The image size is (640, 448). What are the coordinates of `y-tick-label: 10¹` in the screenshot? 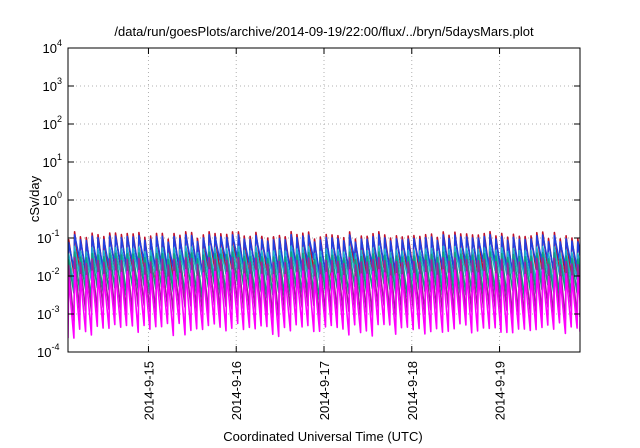 It's located at (52, 161).